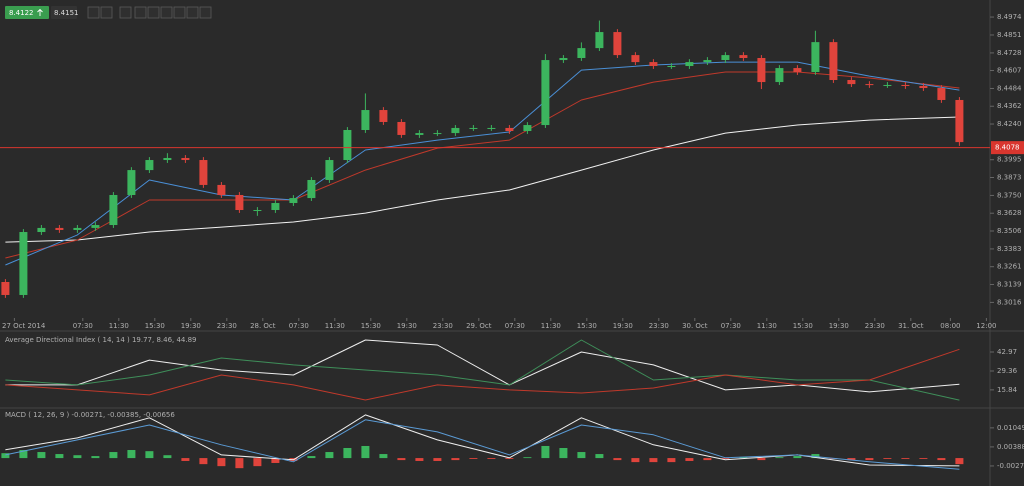 Image resolution: width=1024 pixels, height=486 pixels. I want to click on x-tick-label: 28. Oct, so click(263, 326).